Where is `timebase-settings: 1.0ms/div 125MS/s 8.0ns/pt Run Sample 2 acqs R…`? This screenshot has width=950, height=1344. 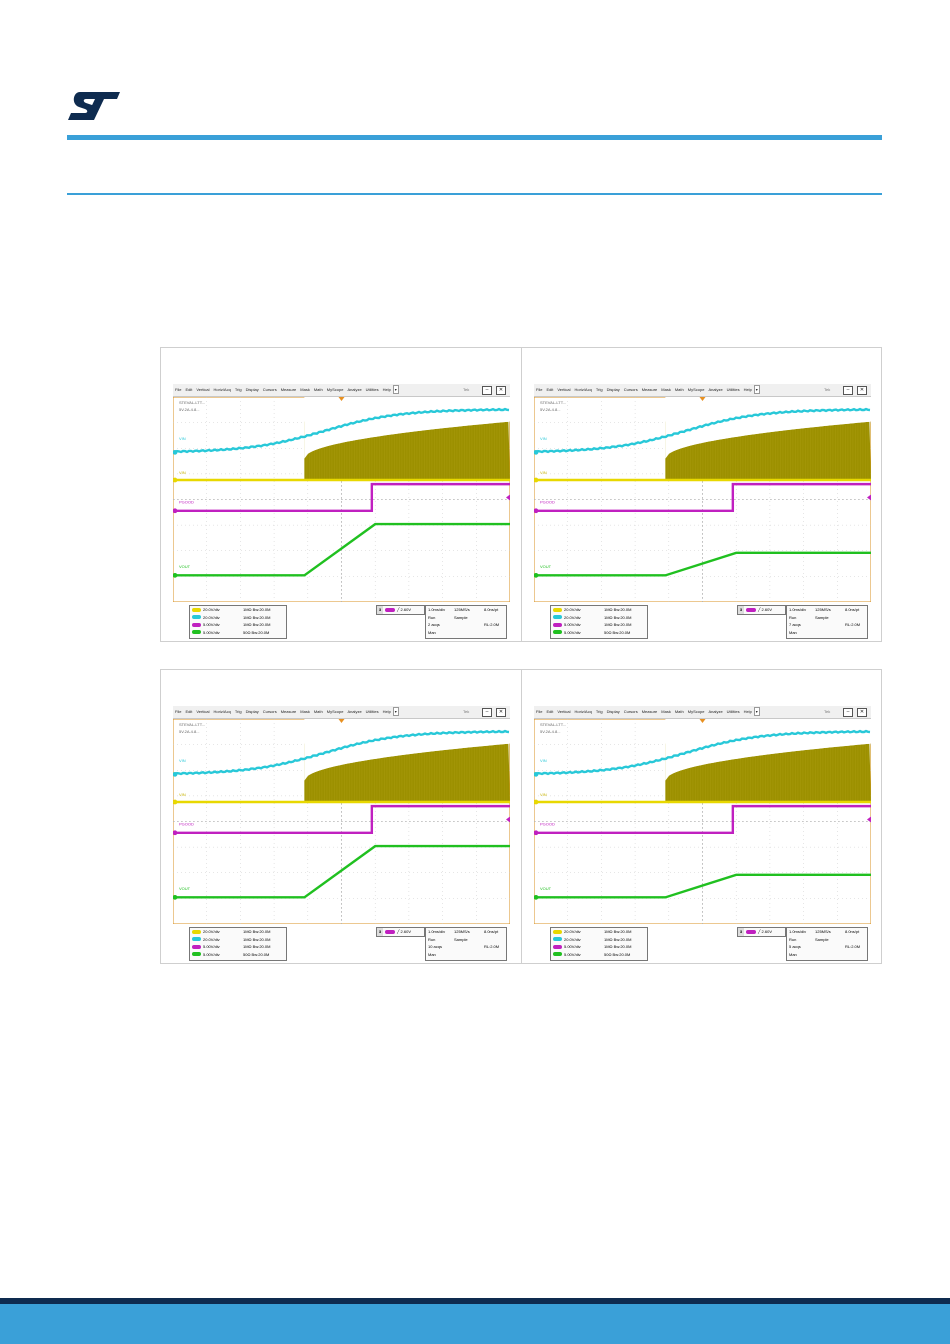
timebase-settings: 1.0ms/div 125MS/s 8.0ns/pt Run Sample 2 acqs R… is located at coordinates (466, 622).